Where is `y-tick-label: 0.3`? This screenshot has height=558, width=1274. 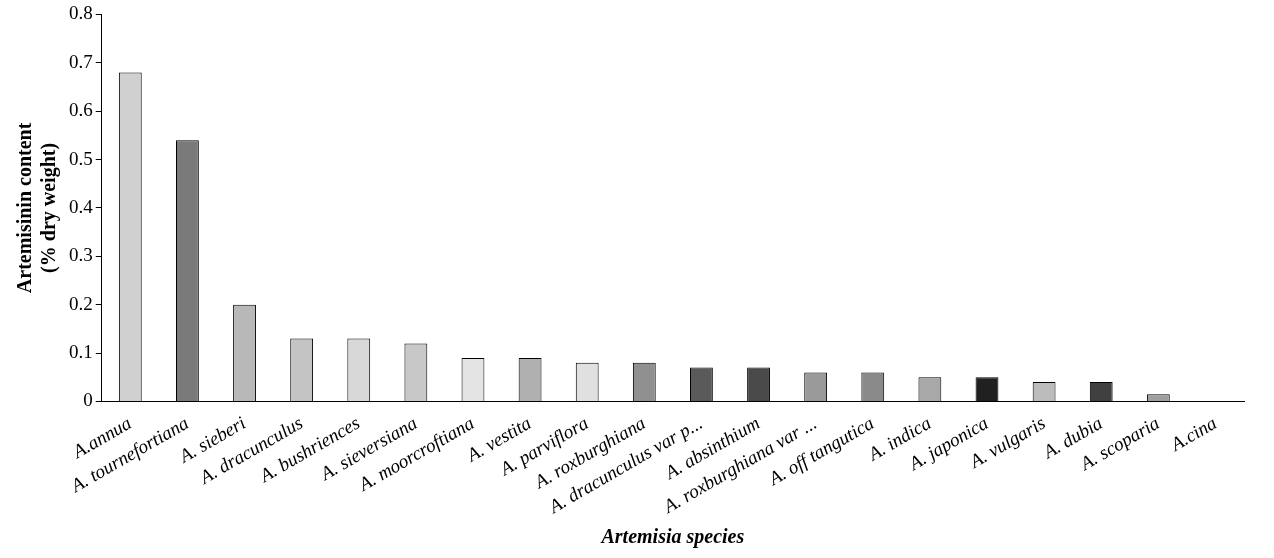 y-tick-label: 0.3 is located at coordinates (81, 255).